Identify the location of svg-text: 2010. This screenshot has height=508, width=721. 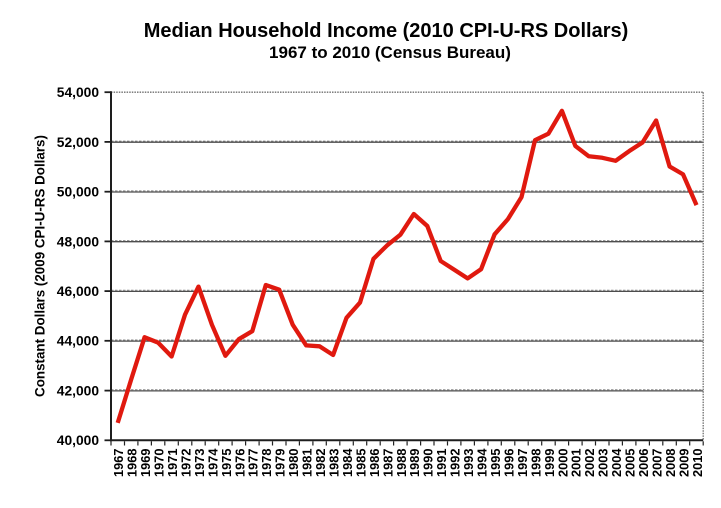
(697, 463).